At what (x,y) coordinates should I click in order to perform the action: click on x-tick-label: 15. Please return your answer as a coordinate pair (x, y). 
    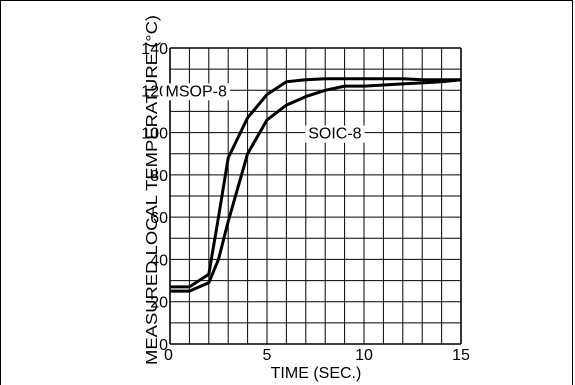
    Looking at the image, I should click on (461, 355).